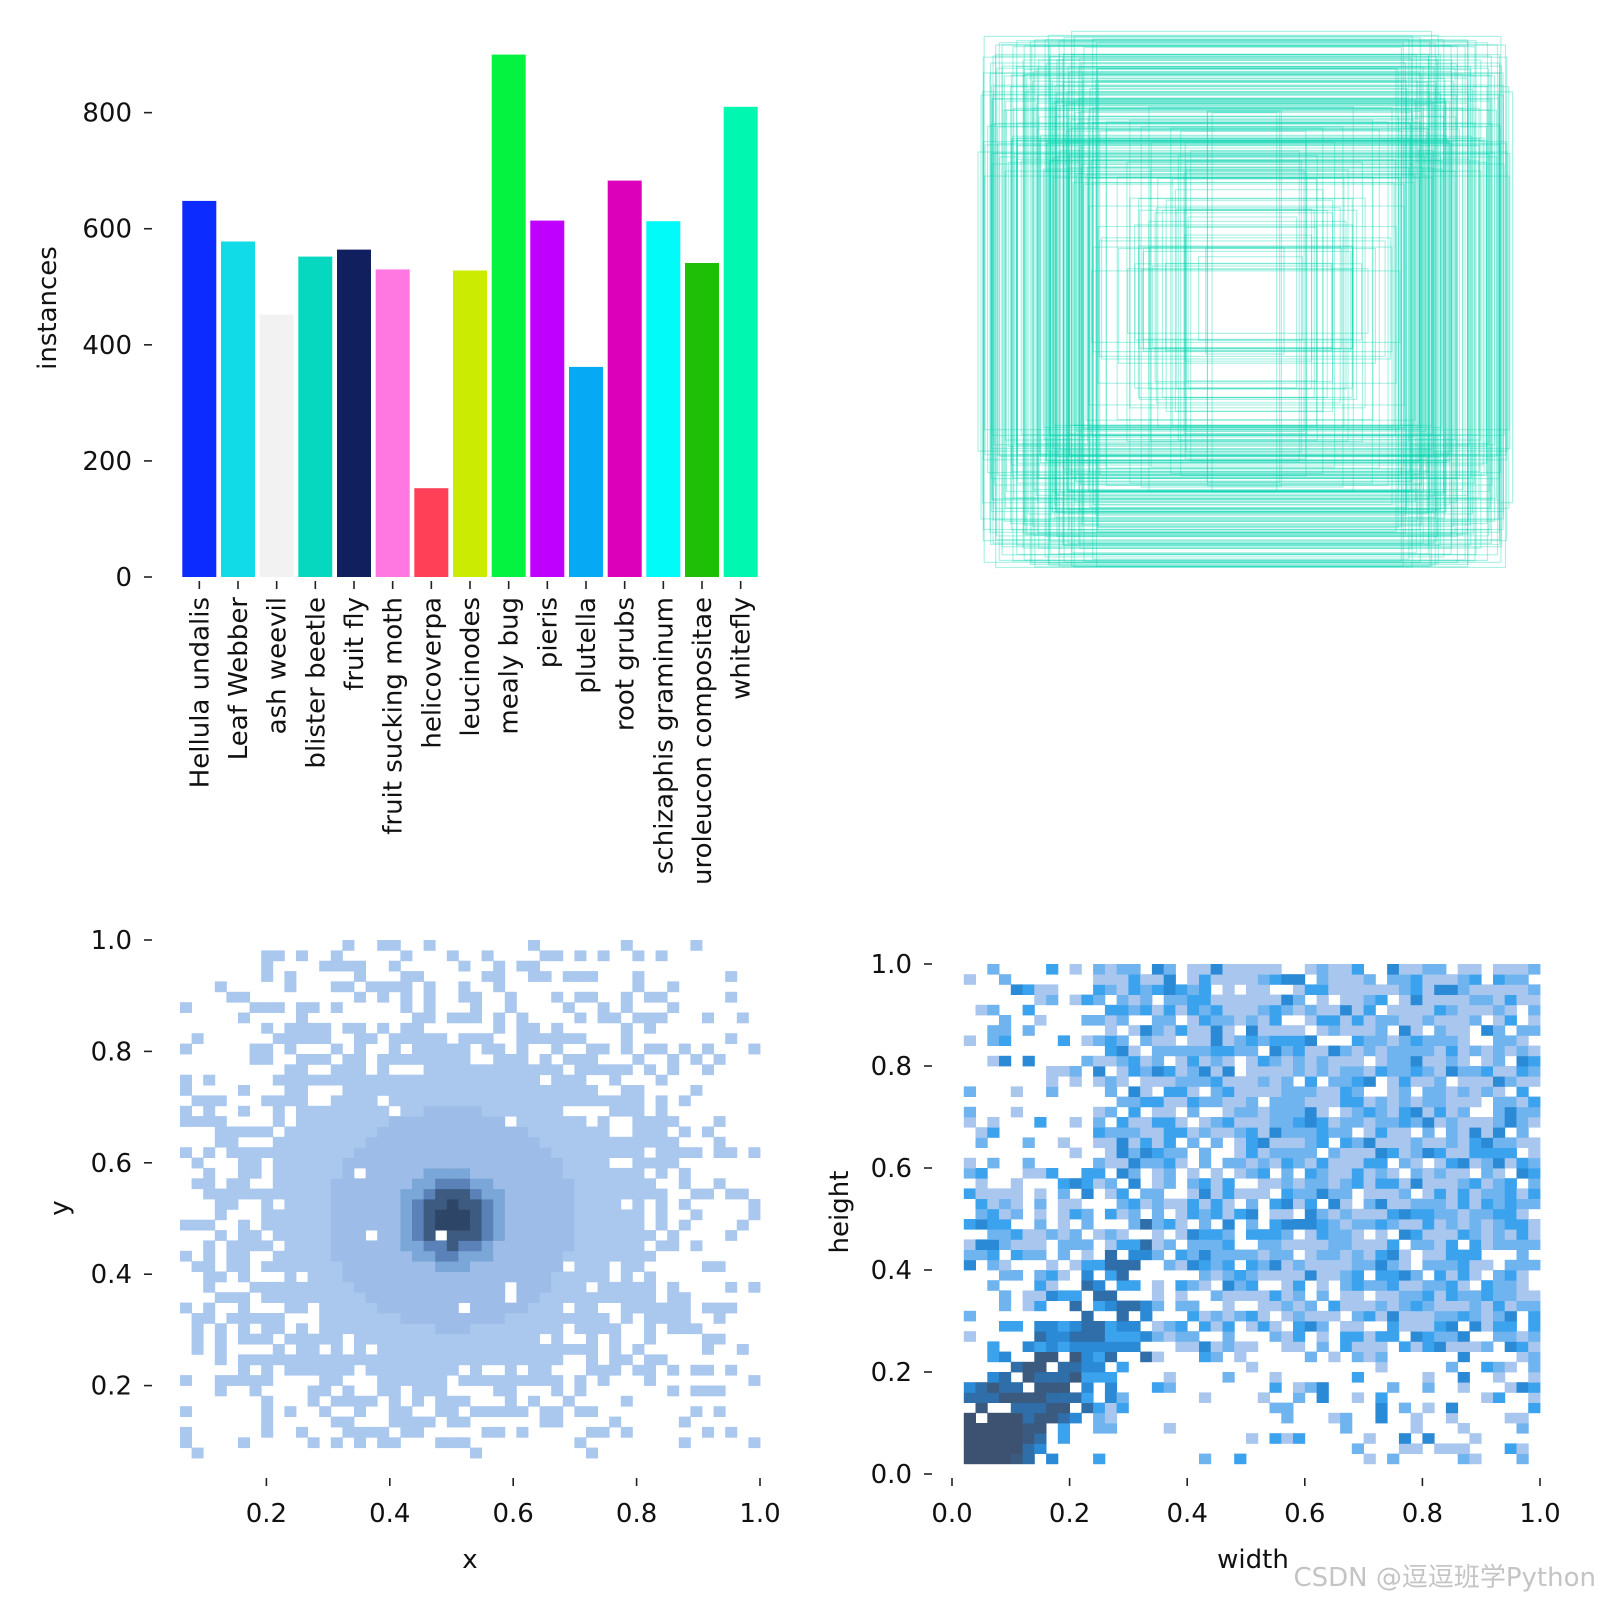 This screenshot has height=1600, width=1600. Describe the element at coordinates (840, 1212) in the screenshot. I see `y-axis-label: height` at that location.